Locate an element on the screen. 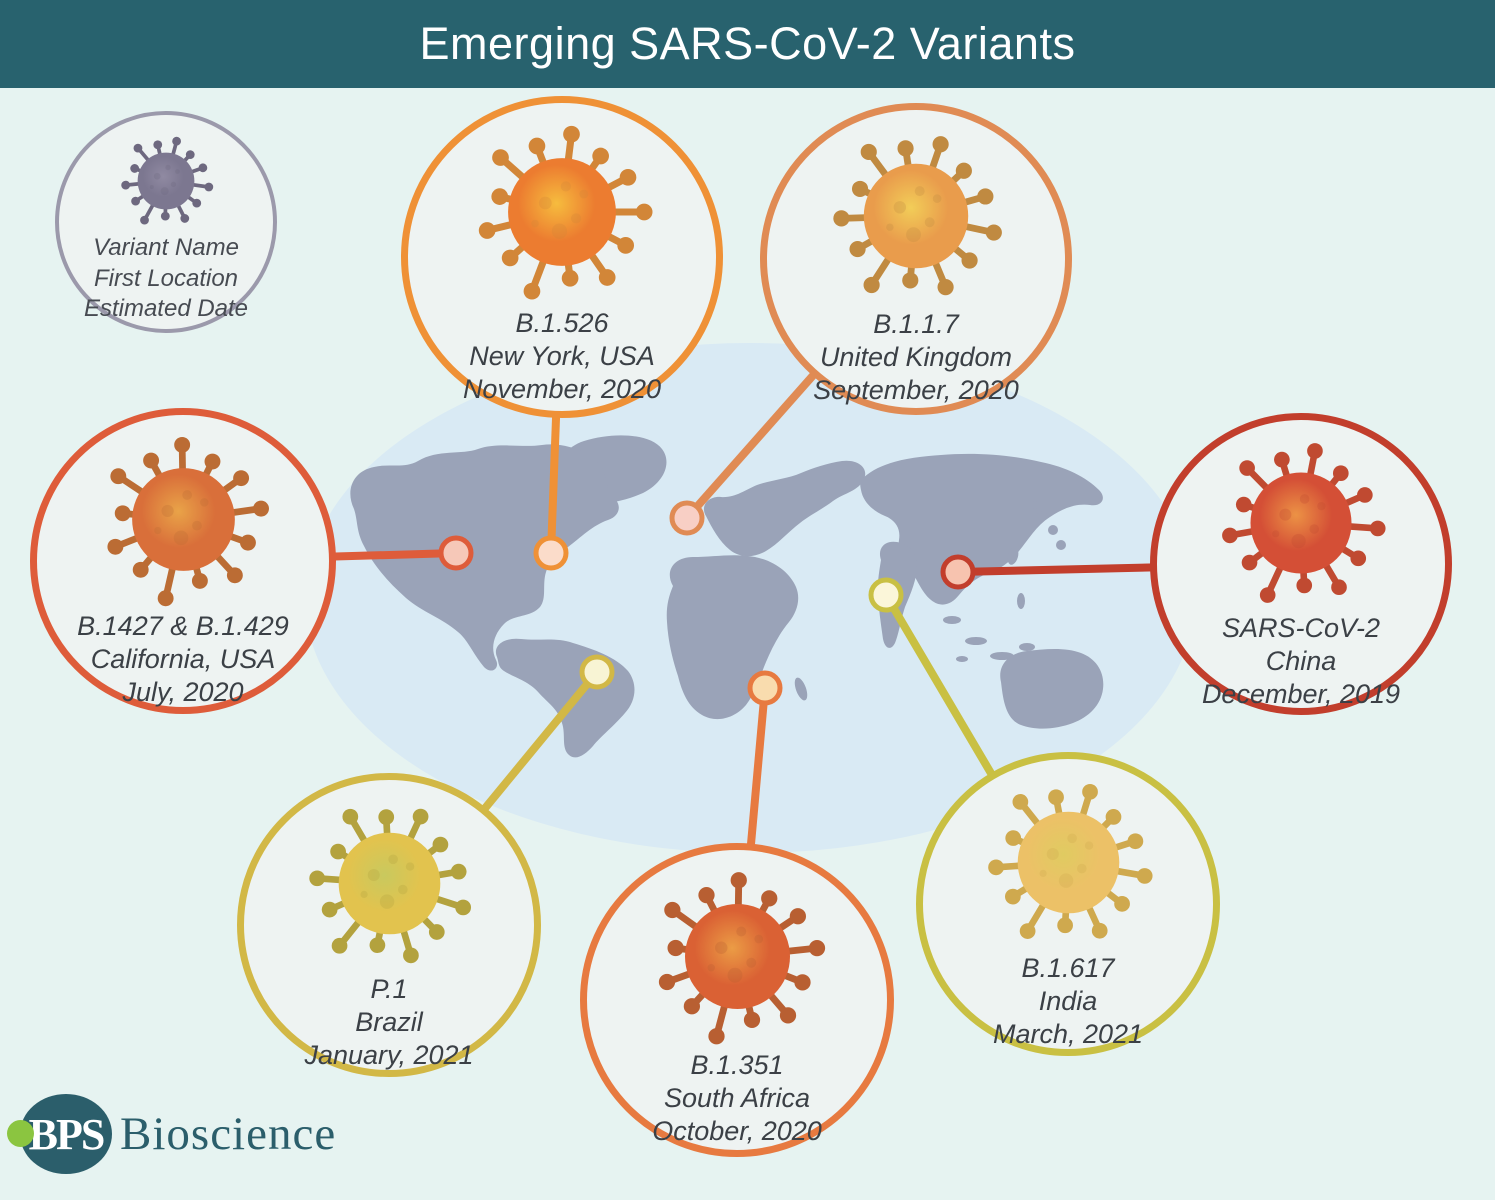 Image resolution: width=1495 pixels, height=1200 pixels. variant-label: B.1.1.7 United Kingdom September, 2020 is located at coordinates (916, 357).